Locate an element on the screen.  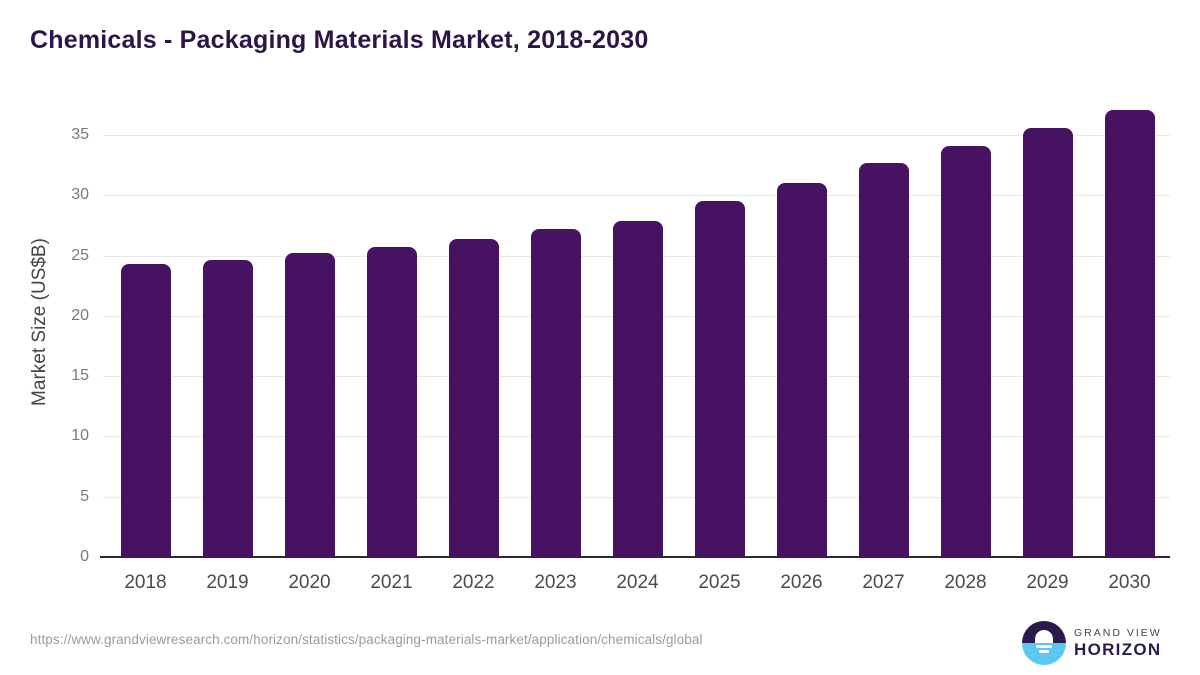
bar-2020 is located at coordinates (309, 405).